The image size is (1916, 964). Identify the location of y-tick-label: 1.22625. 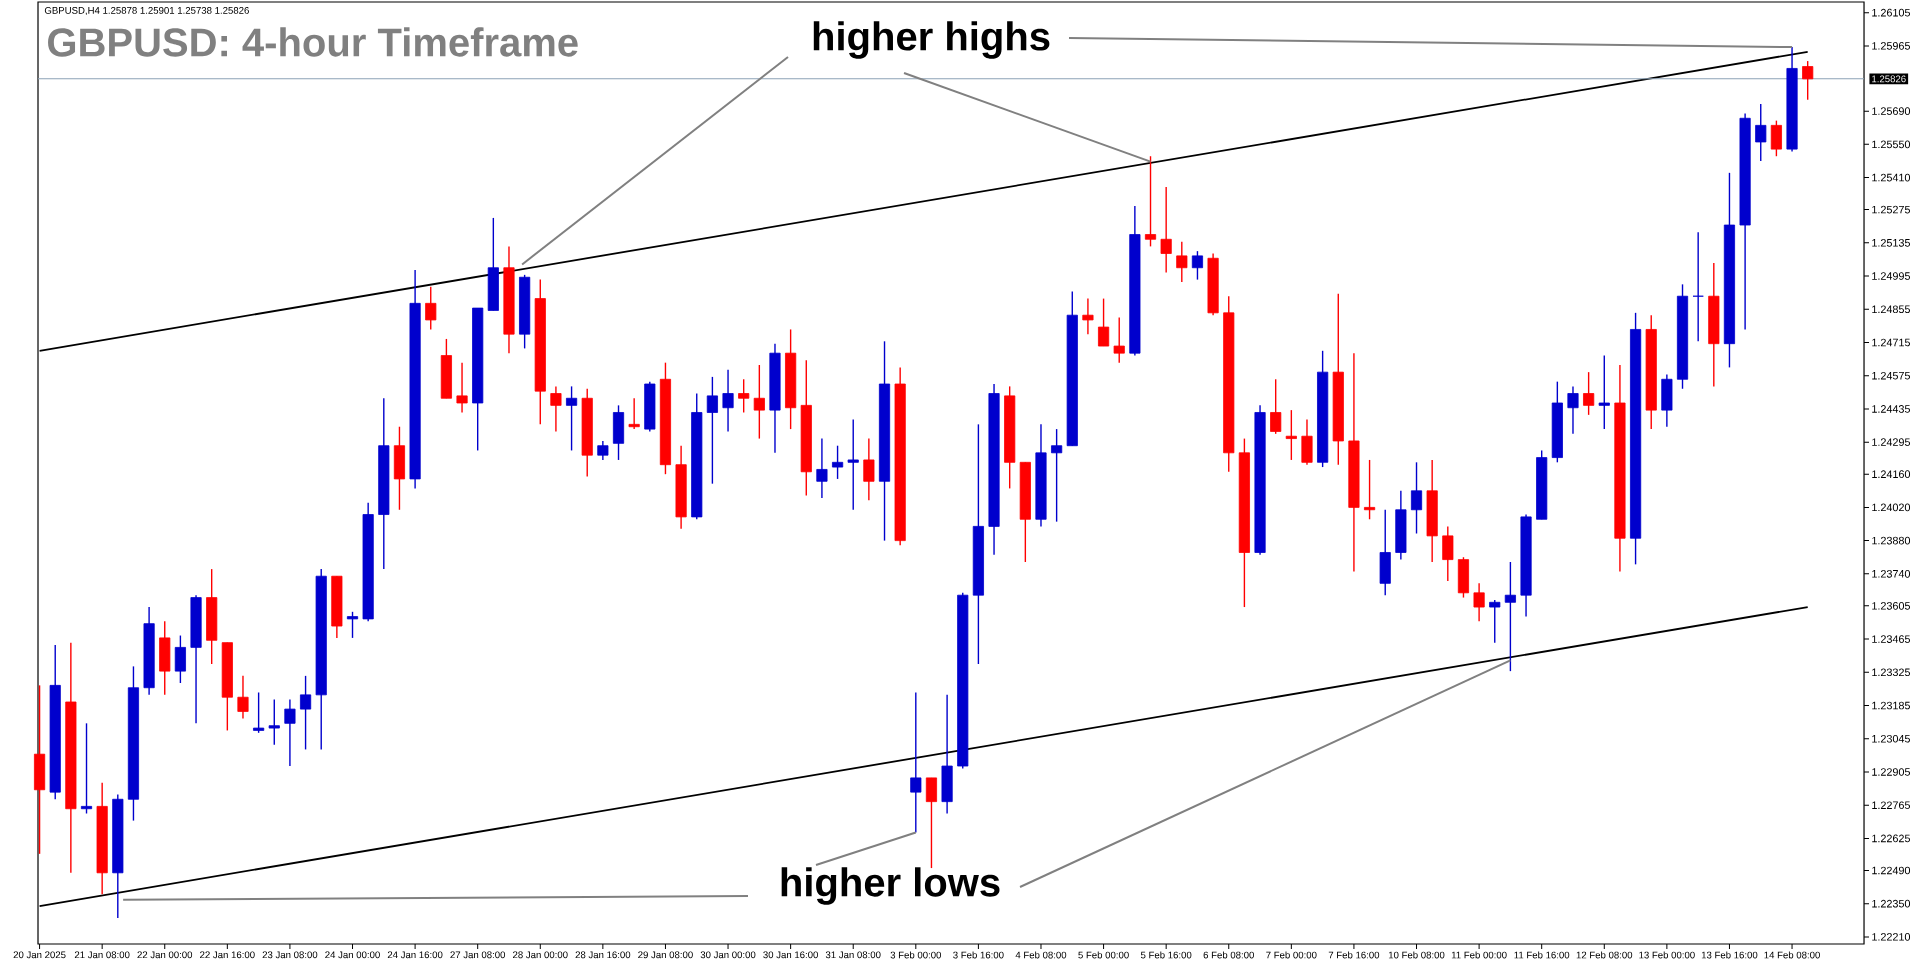
(1891, 838).